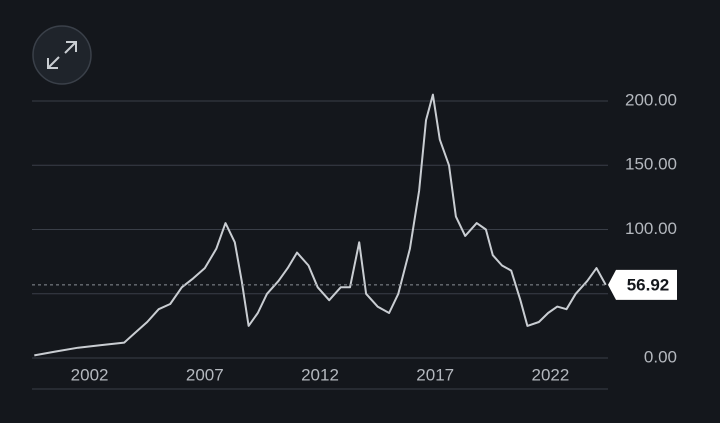 This screenshot has height=423, width=720. Describe the element at coordinates (62, 55) in the screenshot. I see `expand-button` at that location.